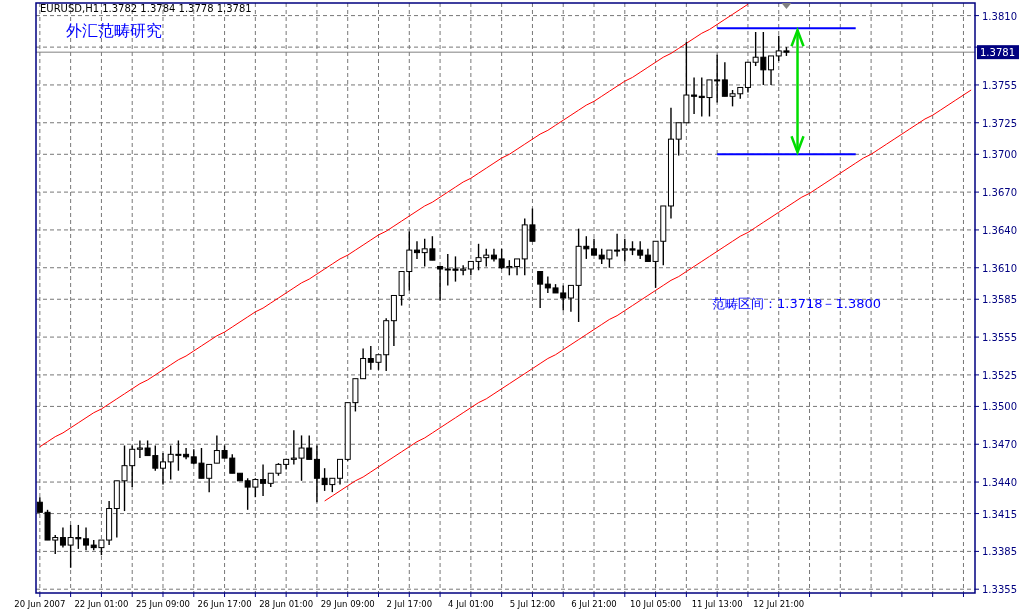 The height and width of the screenshot is (613, 1022). I want to click on y-tick-label: 1.3810, so click(999, 16).